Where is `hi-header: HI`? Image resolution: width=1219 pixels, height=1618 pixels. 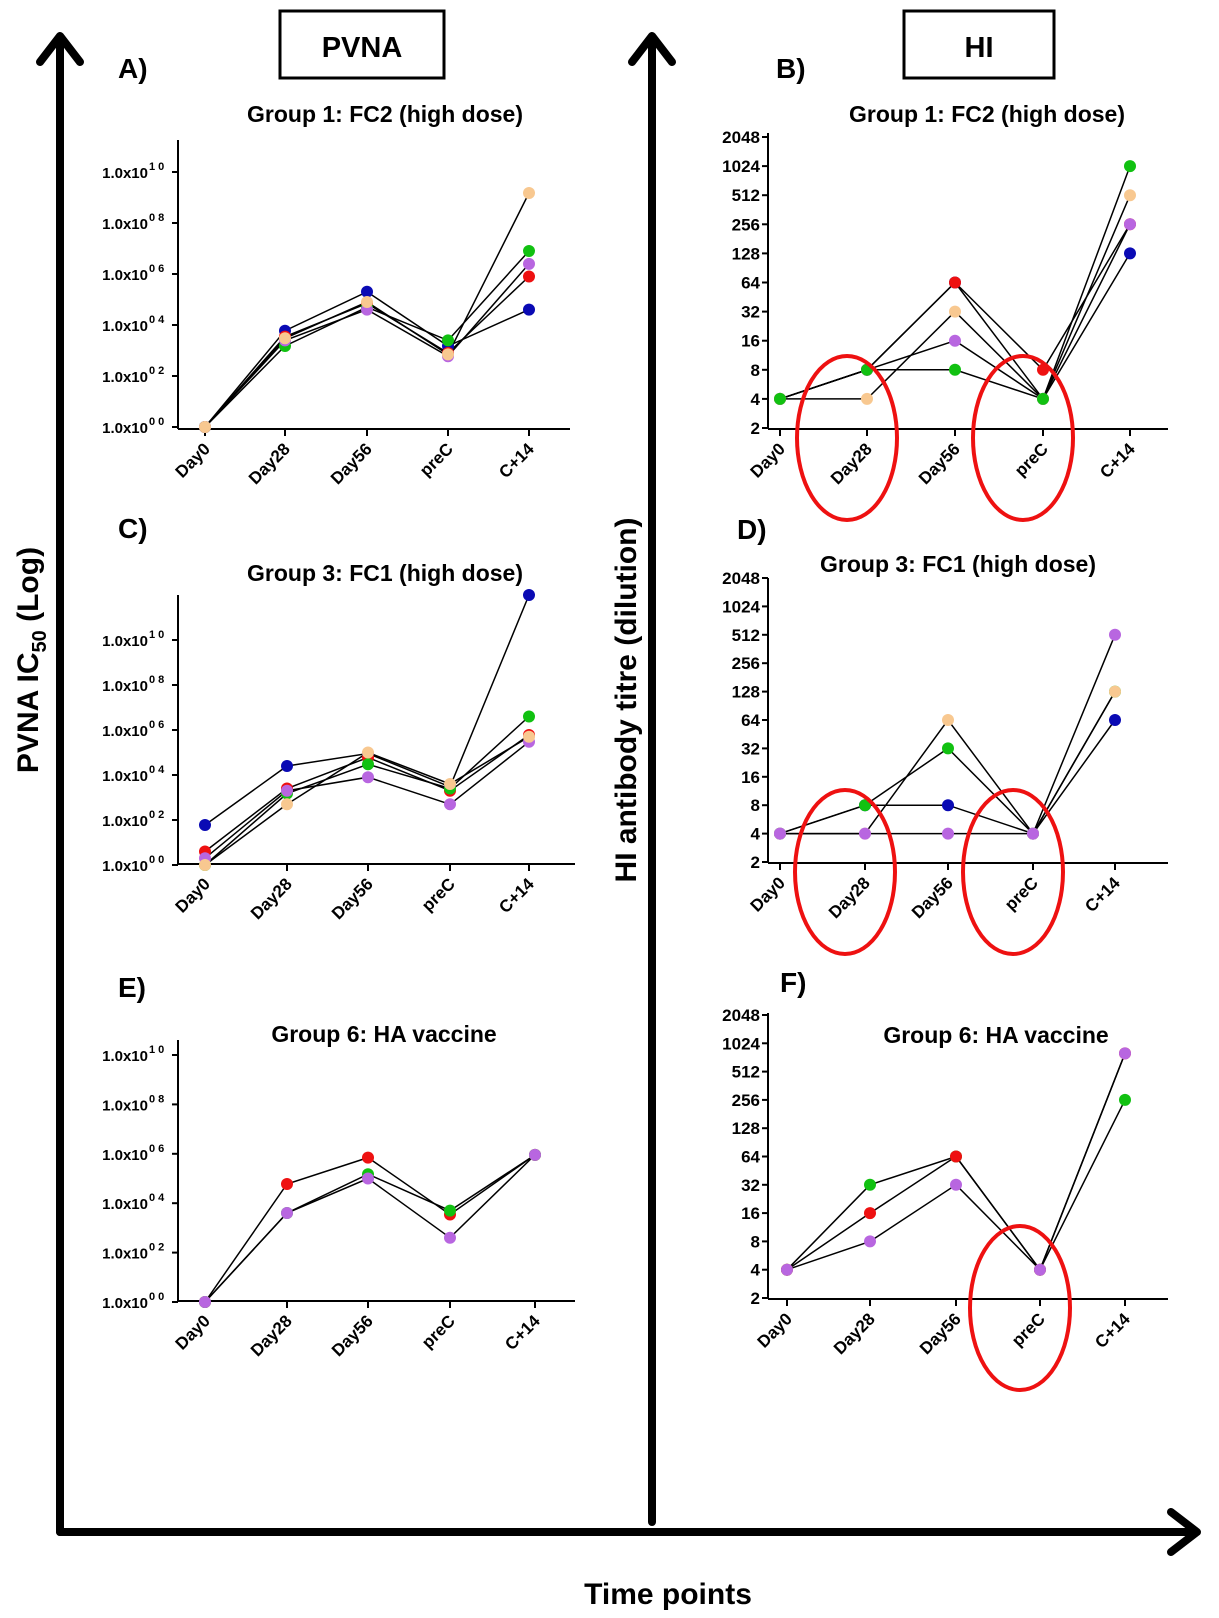
hi-header: HI is located at coordinates (979, 48).